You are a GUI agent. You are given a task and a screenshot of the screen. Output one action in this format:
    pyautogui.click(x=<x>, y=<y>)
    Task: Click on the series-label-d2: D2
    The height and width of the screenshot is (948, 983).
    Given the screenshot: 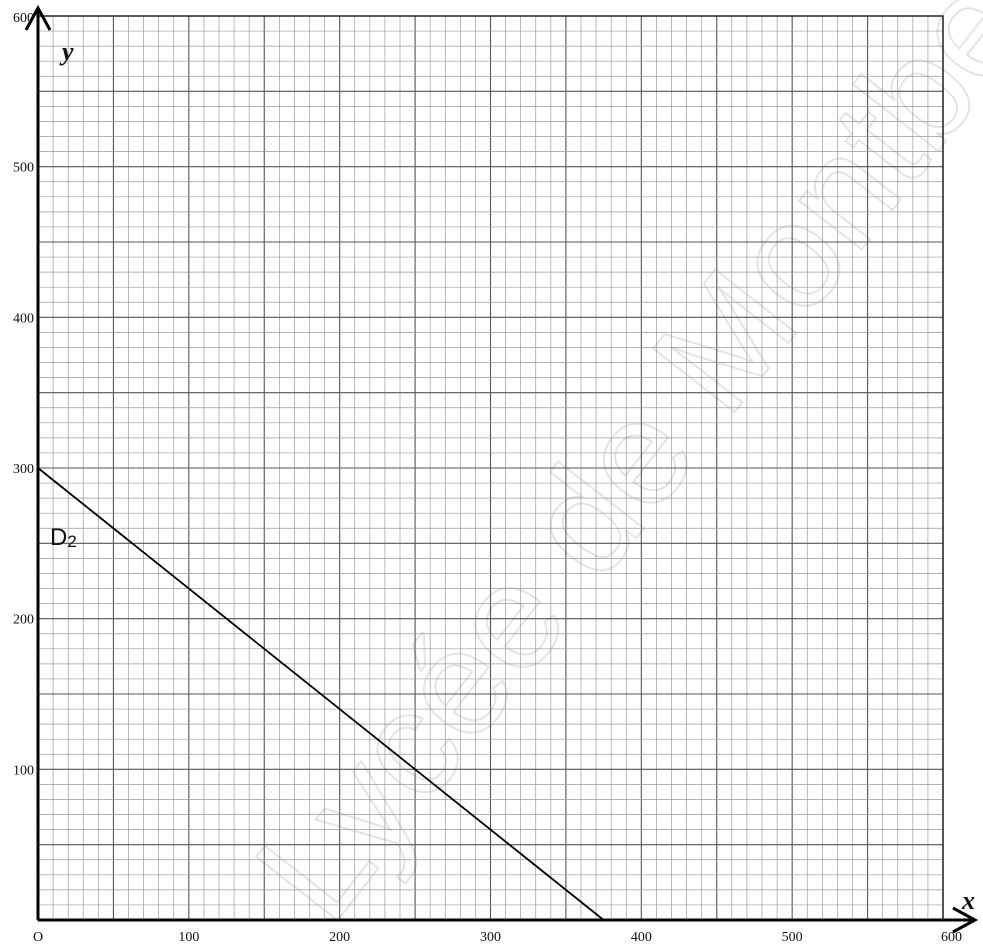 What is the action you would take?
    pyautogui.click(x=63, y=537)
    